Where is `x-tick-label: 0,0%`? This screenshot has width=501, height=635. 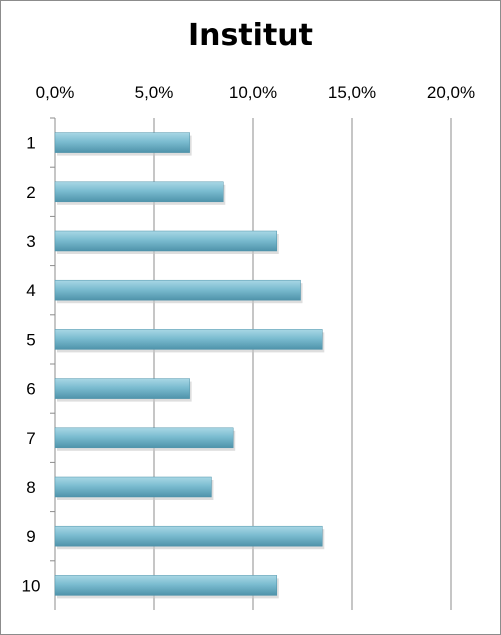
x-tick-label: 0,0% is located at coordinates (55, 92).